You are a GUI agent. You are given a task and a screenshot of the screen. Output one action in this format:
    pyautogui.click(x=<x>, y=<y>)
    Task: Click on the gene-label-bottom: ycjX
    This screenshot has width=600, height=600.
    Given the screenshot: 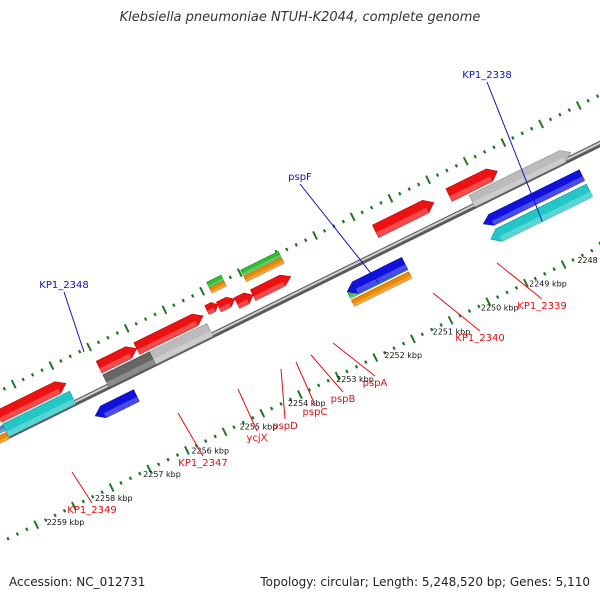 What is the action you would take?
    pyautogui.click(x=256, y=438)
    